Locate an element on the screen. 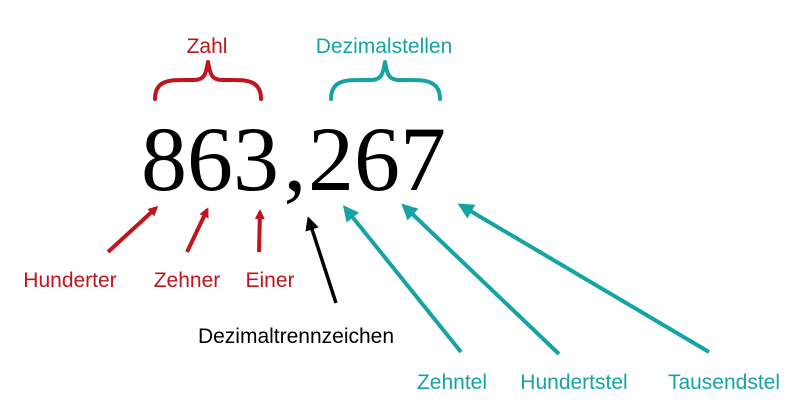 The image size is (808, 418). hundredths-arrow is located at coordinates (481, 279).